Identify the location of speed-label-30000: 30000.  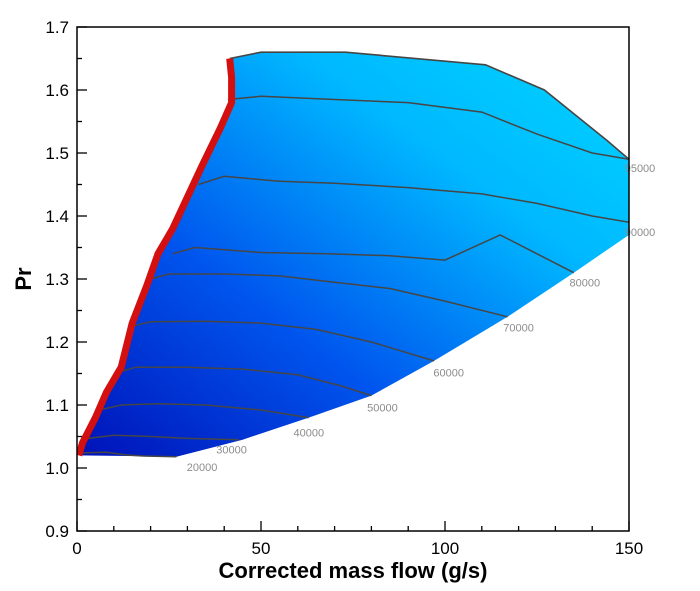
(231, 451).